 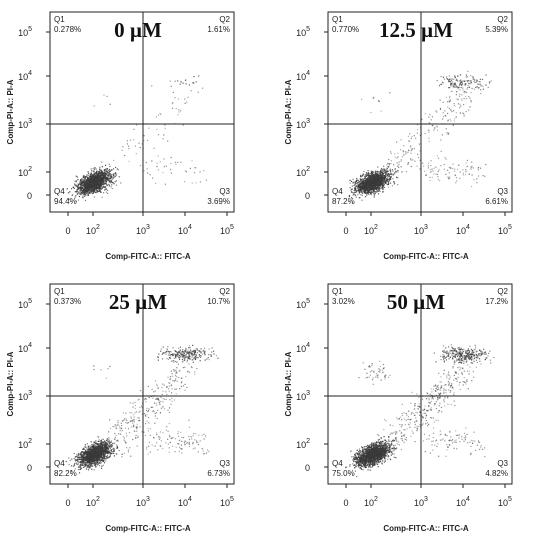 What do you see at coordinates (502, 191) in the screenshot?
I see `quadrant-name: Q3` at bounding box center [502, 191].